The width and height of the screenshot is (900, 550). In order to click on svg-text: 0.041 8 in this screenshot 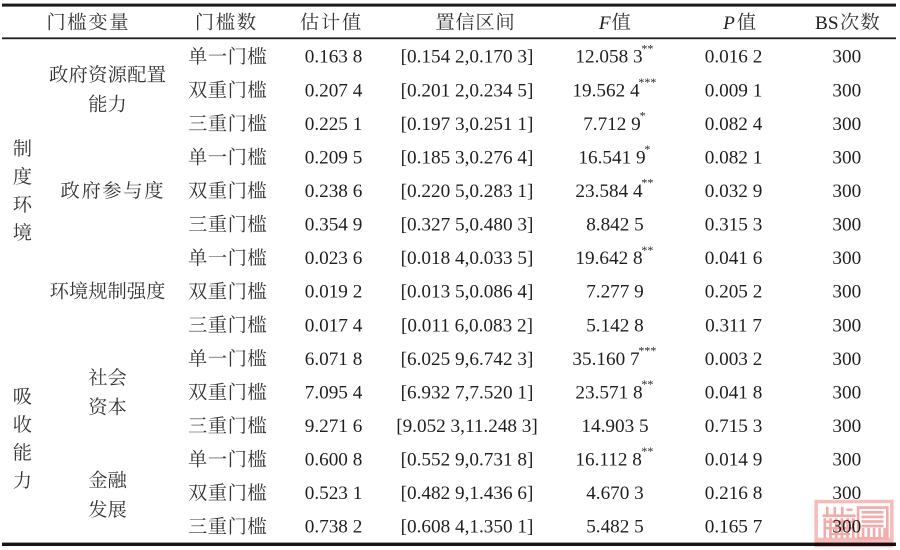, I will do `click(734, 392)`.